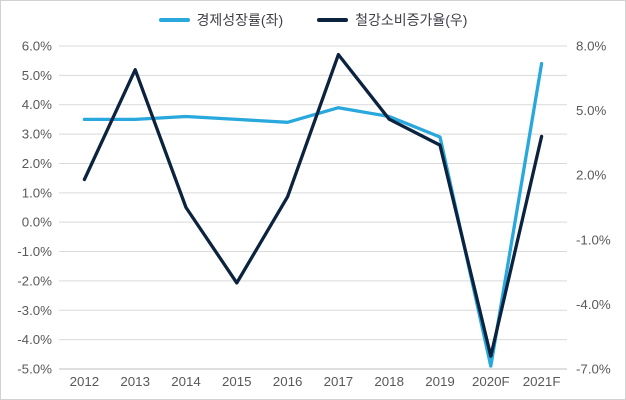 Image resolution: width=626 pixels, height=400 pixels. I want to click on right-axis-tick-label: 8.0%, so click(591, 46).